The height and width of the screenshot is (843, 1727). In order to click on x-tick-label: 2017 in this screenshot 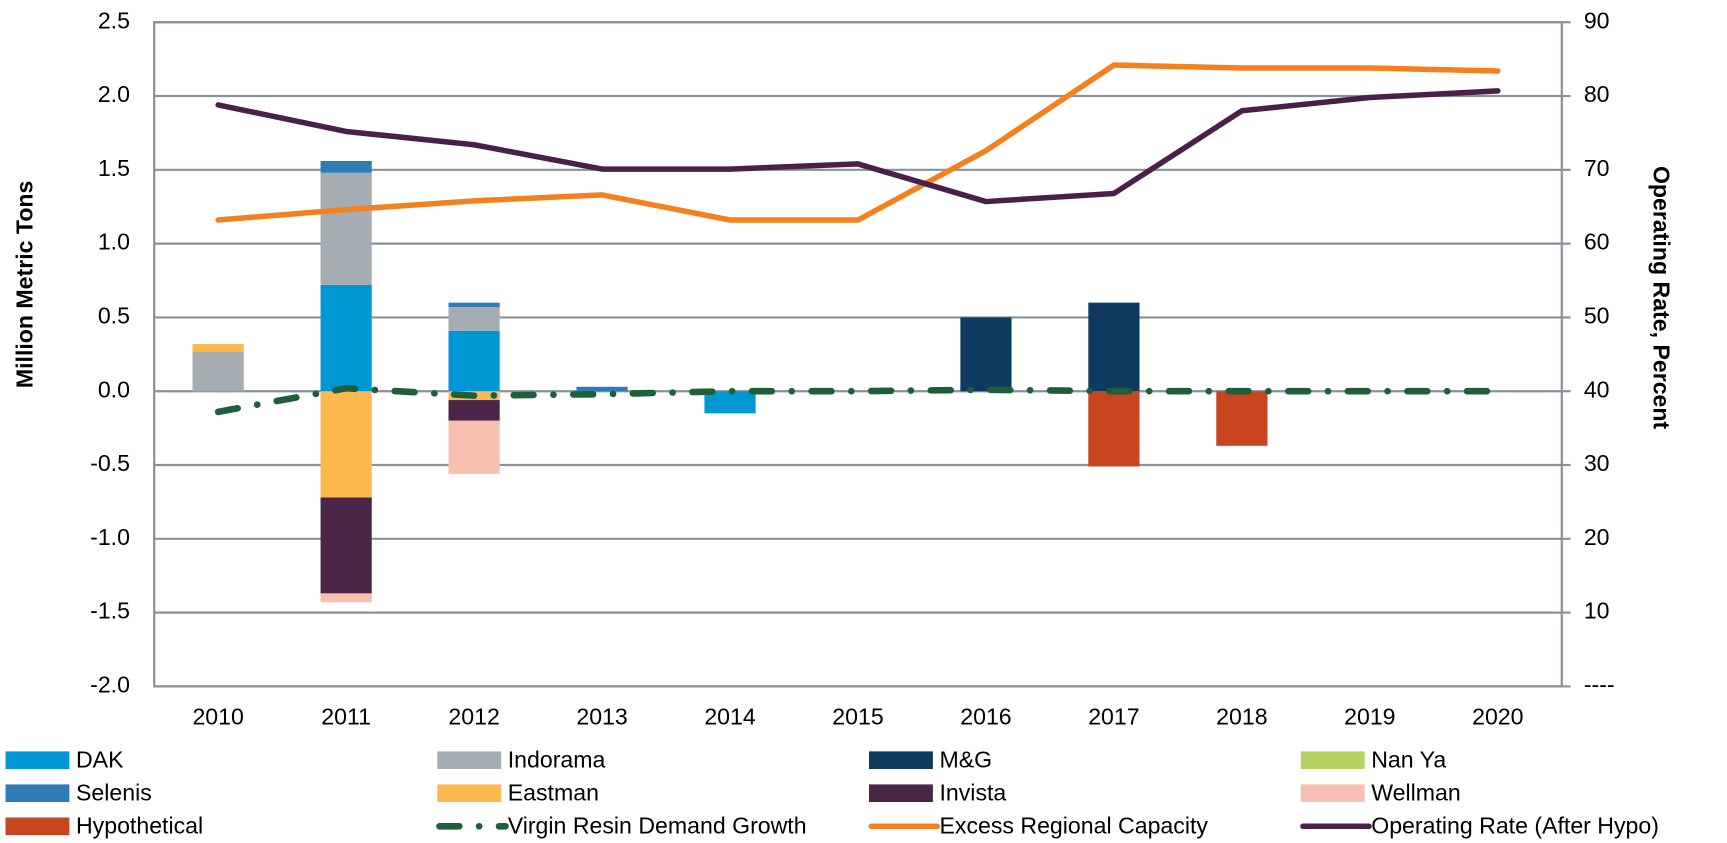, I will do `click(1113, 716)`.